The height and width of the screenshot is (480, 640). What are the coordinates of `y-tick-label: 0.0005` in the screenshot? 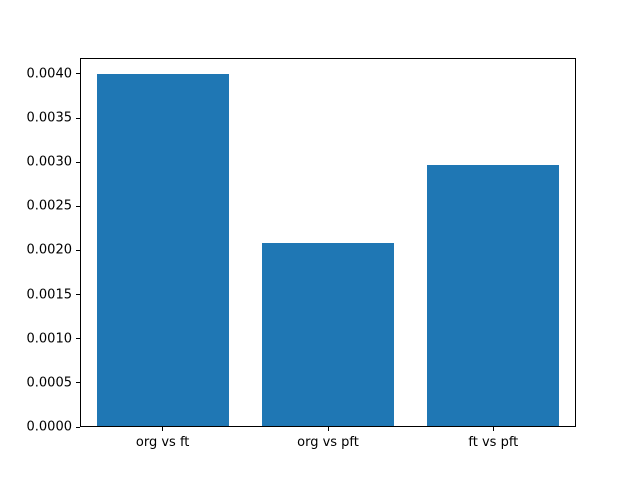 It's located at (49, 383).